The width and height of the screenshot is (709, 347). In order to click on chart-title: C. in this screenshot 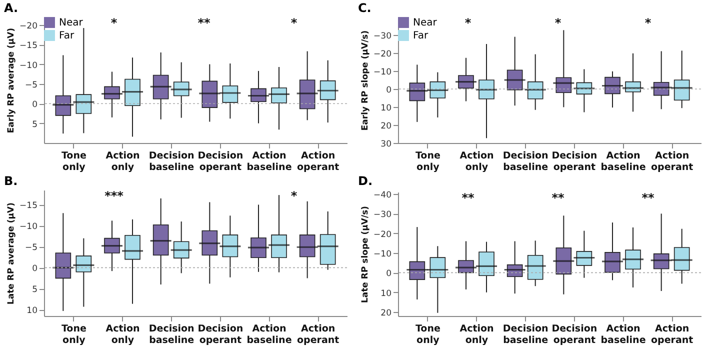, I will do `click(365, 8)`.